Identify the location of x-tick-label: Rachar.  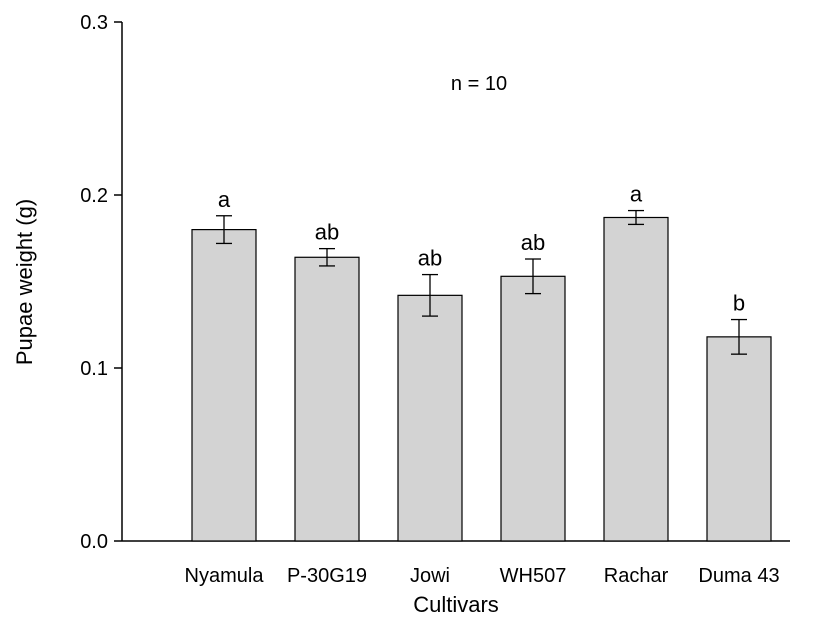
(636, 576).